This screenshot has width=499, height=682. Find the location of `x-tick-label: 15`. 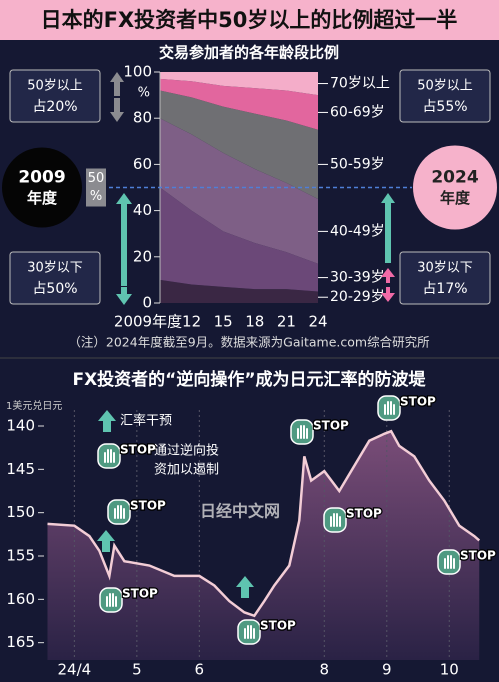

x-tick-label: 15 is located at coordinates (223, 322).